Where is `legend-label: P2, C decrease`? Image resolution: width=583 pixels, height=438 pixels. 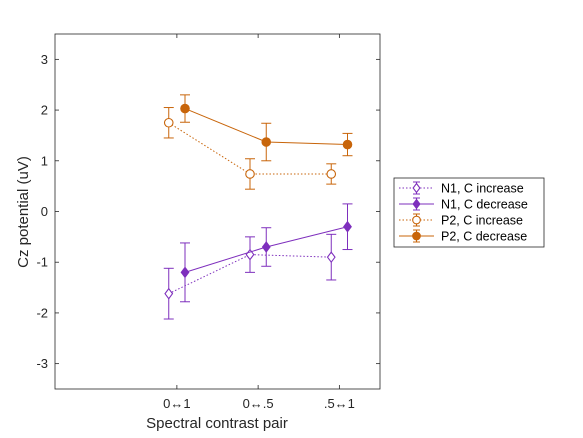 legend-label: P2, C decrease is located at coordinates (484, 237).